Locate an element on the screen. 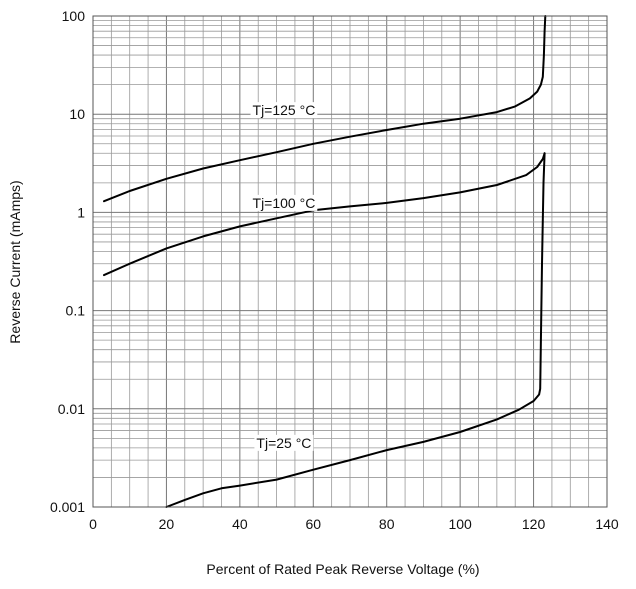 The height and width of the screenshot is (589, 636). series-label-text: Tj=125 °C is located at coordinates (284, 110).